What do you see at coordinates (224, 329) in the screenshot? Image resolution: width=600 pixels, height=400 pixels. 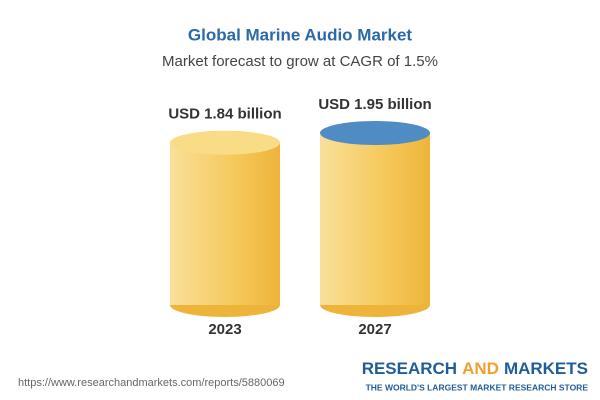 I see `x-tick-label: 2023` at bounding box center [224, 329].